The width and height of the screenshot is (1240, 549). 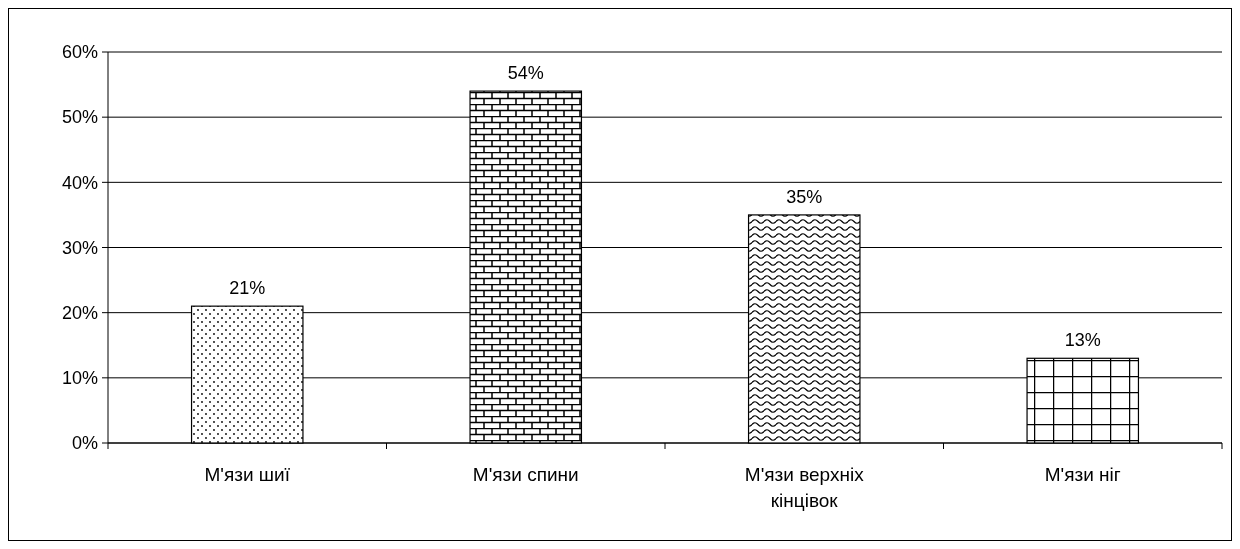 What do you see at coordinates (525, 73) in the screenshot?
I see `data-label: 54%` at bounding box center [525, 73].